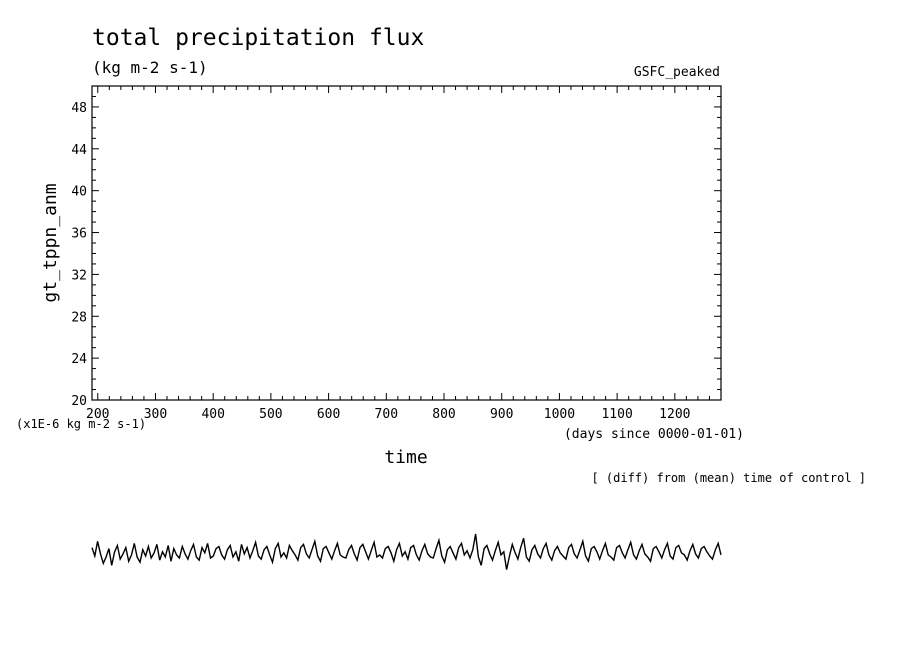 The height and width of the screenshot is (654, 904). What do you see at coordinates (616, 414) in the screenshot?
I see `x-tick-label: 1100` at bounding box center [616, 414].